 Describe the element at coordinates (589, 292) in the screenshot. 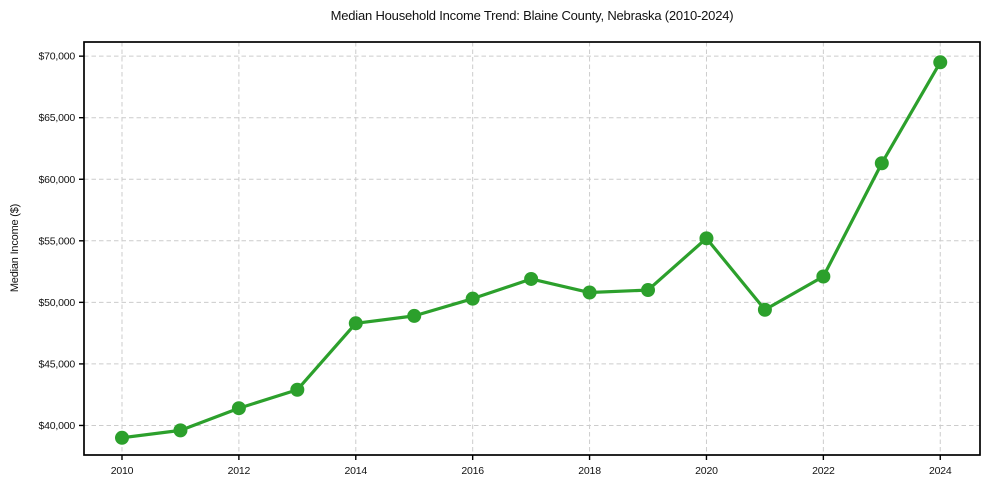

I see `data-point-2018` at that location.